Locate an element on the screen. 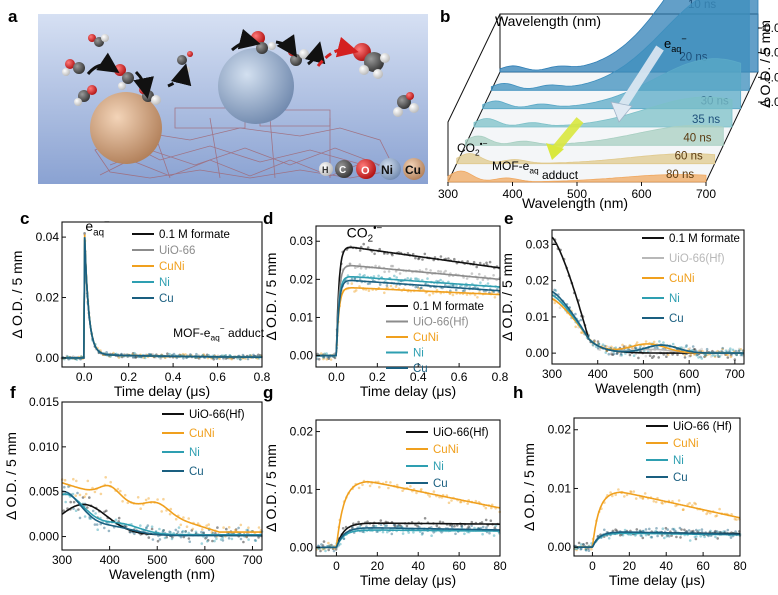 The width and height of the screenshot is (778, 595). x-tick-label-d-1: 0.2 is located at coordinates (377, 377).